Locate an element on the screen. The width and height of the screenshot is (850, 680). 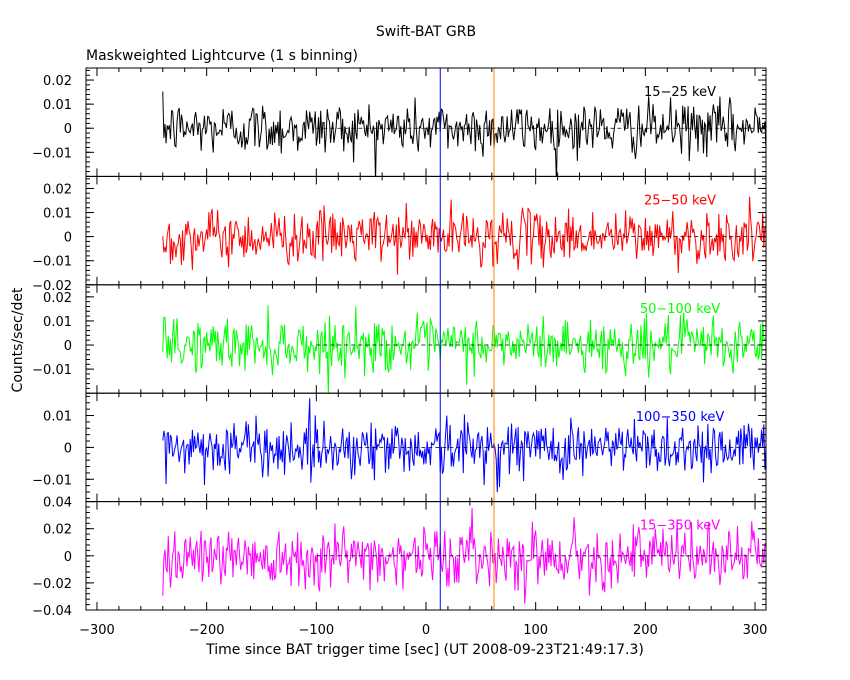
y-tick-label-3-0: 0.01 is located at coordinates (57, 417).